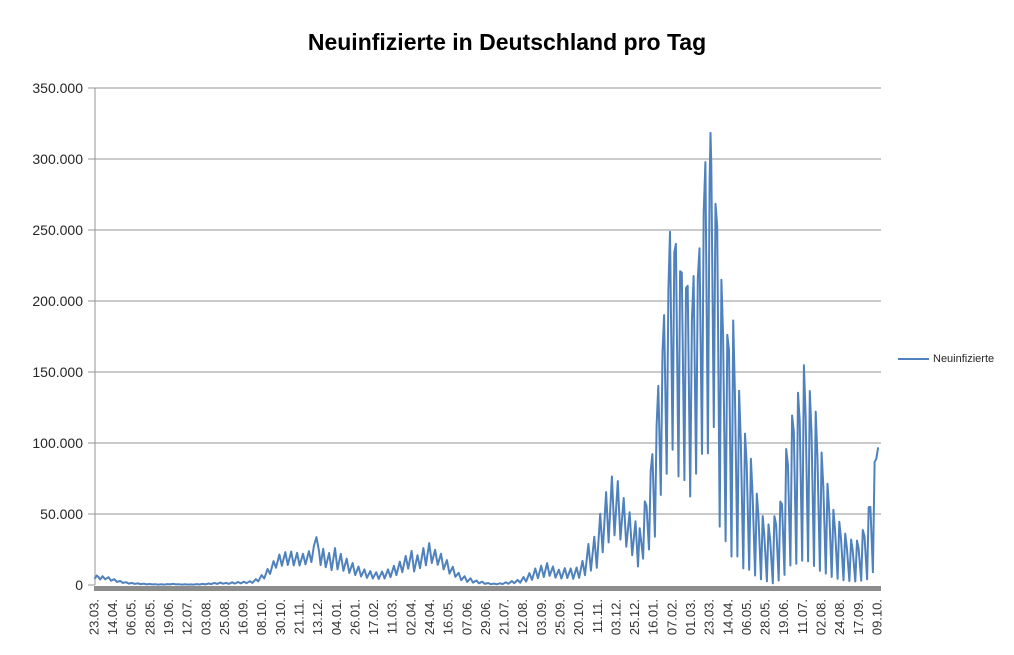 The width and height of the screenshot is (1014, 655). I want to click on legend-line-swatch, so click(913, 359).